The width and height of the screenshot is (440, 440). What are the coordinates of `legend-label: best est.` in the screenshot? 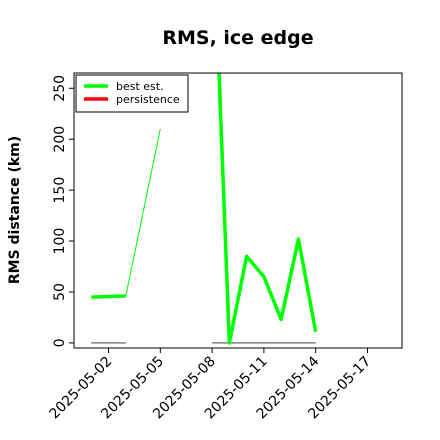 It's located at (140, 86).